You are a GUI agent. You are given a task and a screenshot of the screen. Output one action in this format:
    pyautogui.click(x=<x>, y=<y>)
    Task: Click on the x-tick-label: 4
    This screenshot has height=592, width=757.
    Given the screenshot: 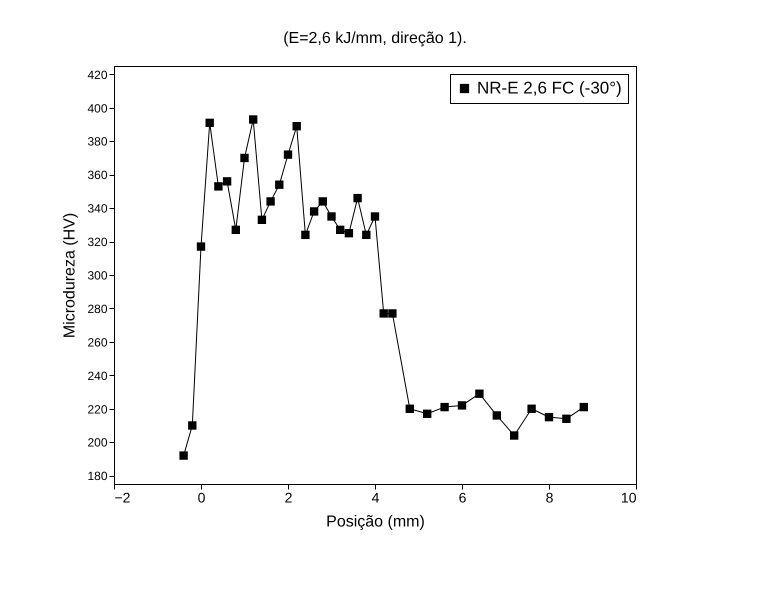 What is the action you would take?
    pyautogui.click(x=376, y=498)
    